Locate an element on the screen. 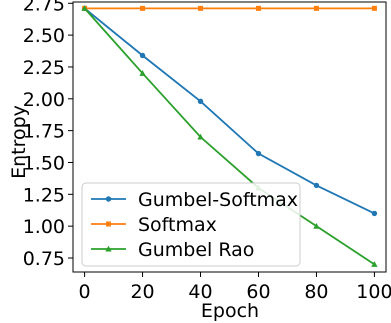  legend-label-gumbel-softmax: Gumbel-Softmax is located at coordinates (218, 200).